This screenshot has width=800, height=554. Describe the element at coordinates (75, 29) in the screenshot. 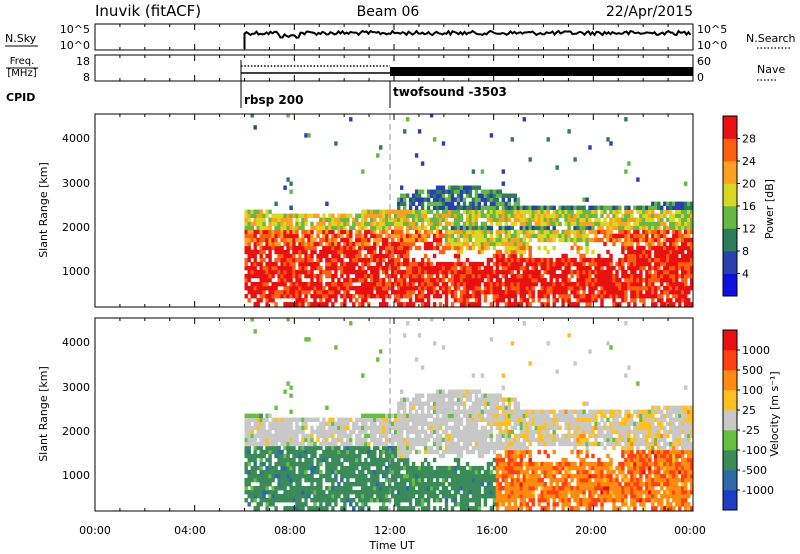

I see `sky-left-top-tick: 10^5` at that location.